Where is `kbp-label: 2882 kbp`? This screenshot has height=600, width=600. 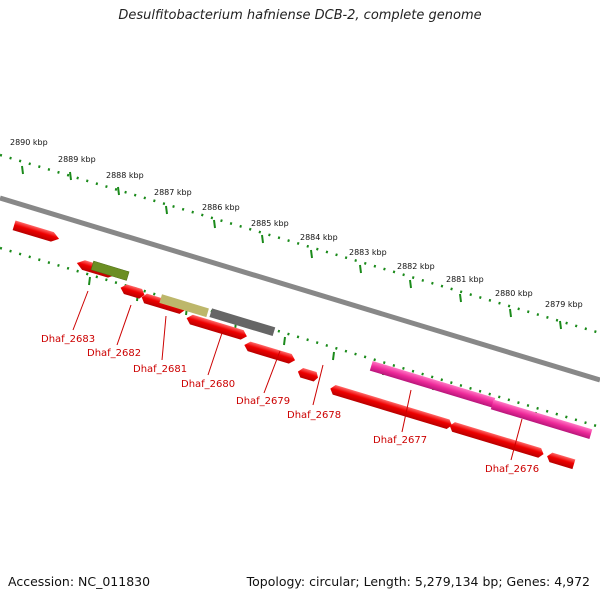 kbp-label: 2882 kbp is located at coordinates (416, 266).